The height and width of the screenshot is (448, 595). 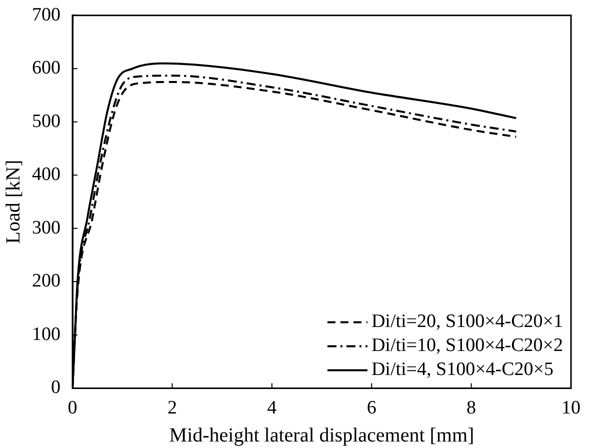 I want to click on legend-label: Di/ti=20, S100×4-C20×1, so click(x=467, y=321).